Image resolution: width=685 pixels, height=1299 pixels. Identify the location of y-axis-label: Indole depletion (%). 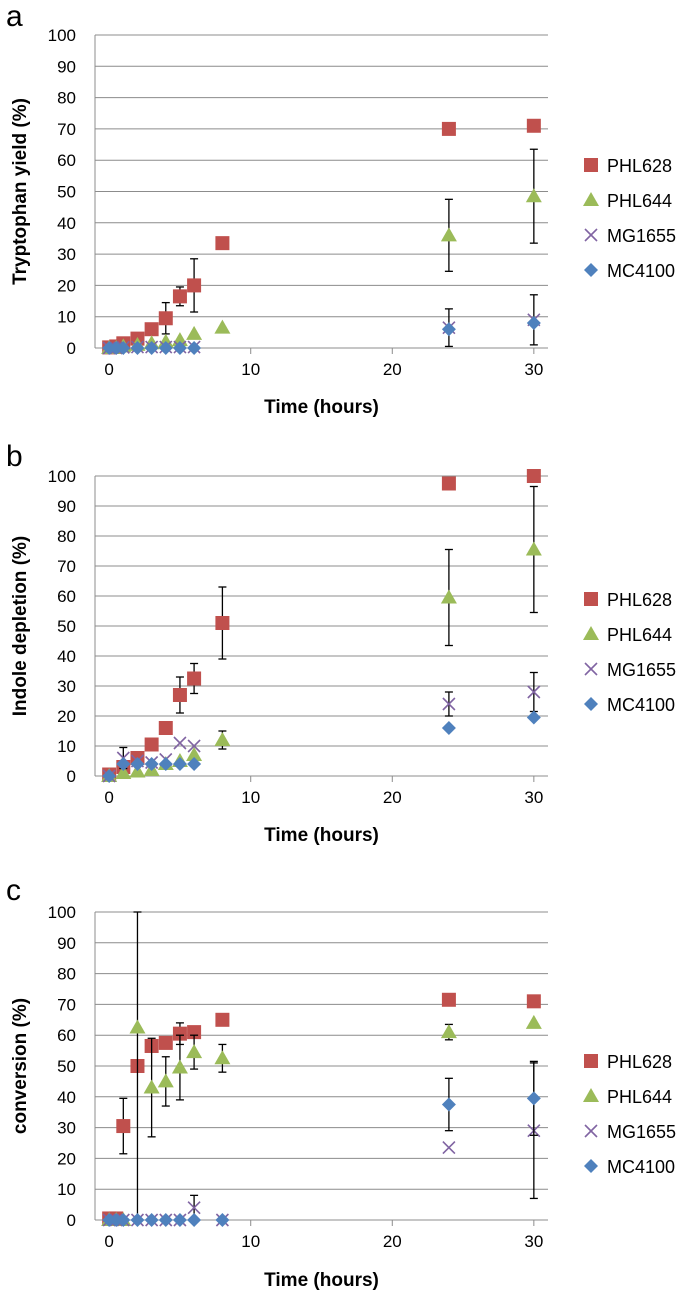
(20, 626).